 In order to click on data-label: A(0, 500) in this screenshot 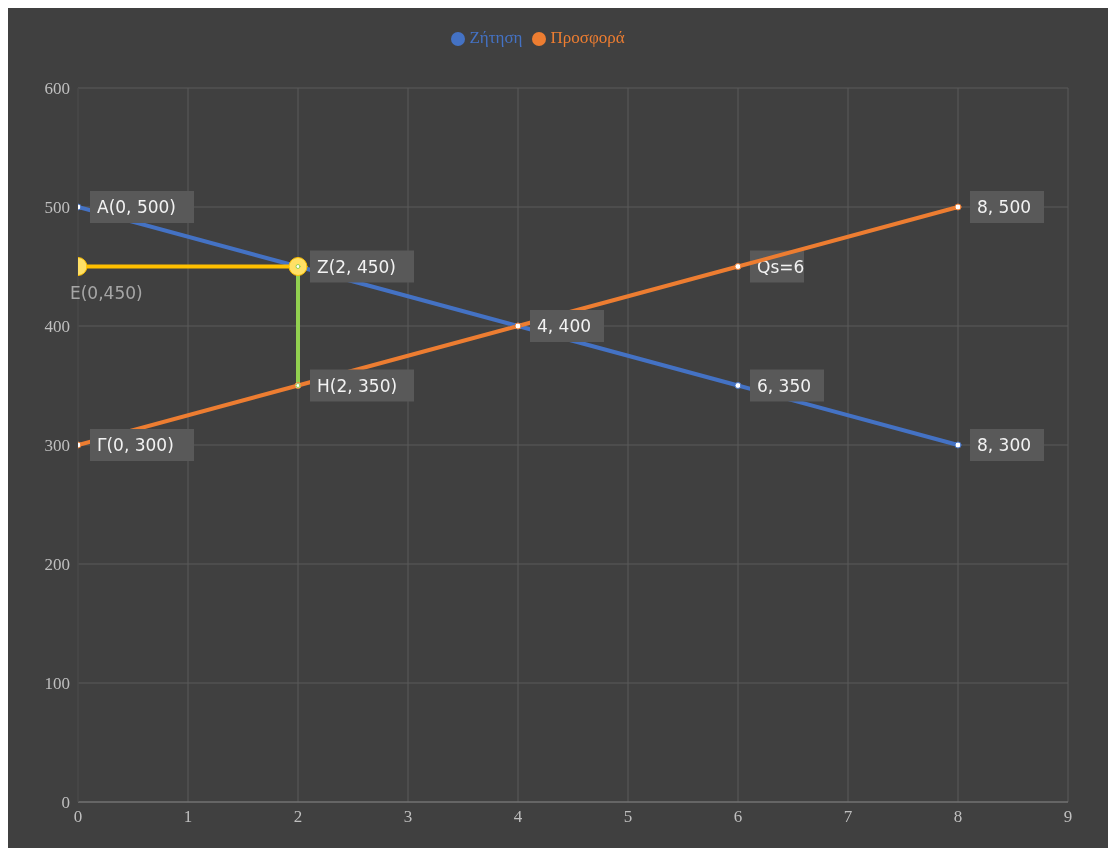, I will do `click(136, 207)`.